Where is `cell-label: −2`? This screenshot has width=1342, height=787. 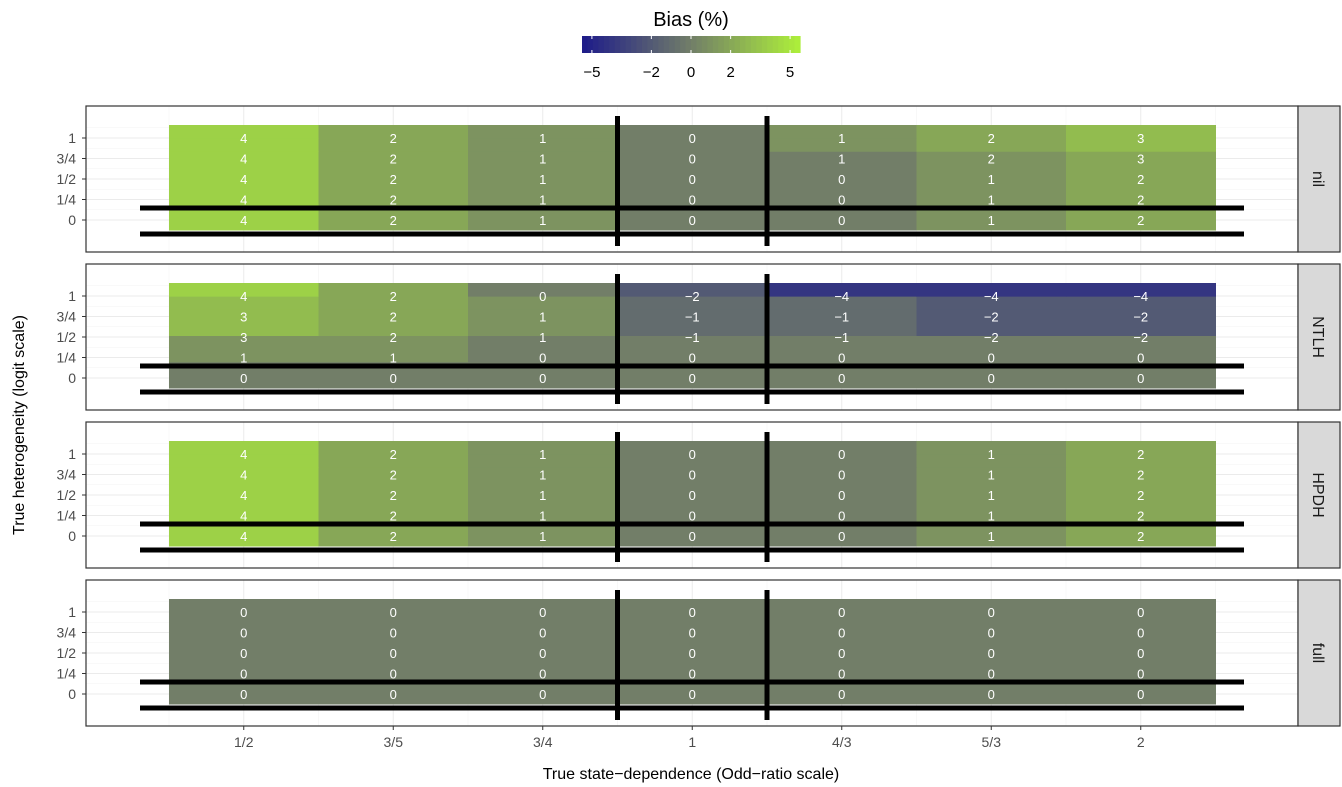
cell-label: −2 is located at coordinates (991, 317).